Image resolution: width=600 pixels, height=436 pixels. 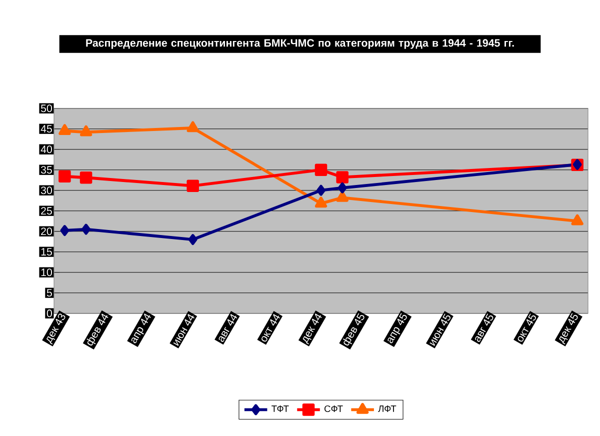 I want to click on y-tick-label: 15, so click(x=46, y=252).